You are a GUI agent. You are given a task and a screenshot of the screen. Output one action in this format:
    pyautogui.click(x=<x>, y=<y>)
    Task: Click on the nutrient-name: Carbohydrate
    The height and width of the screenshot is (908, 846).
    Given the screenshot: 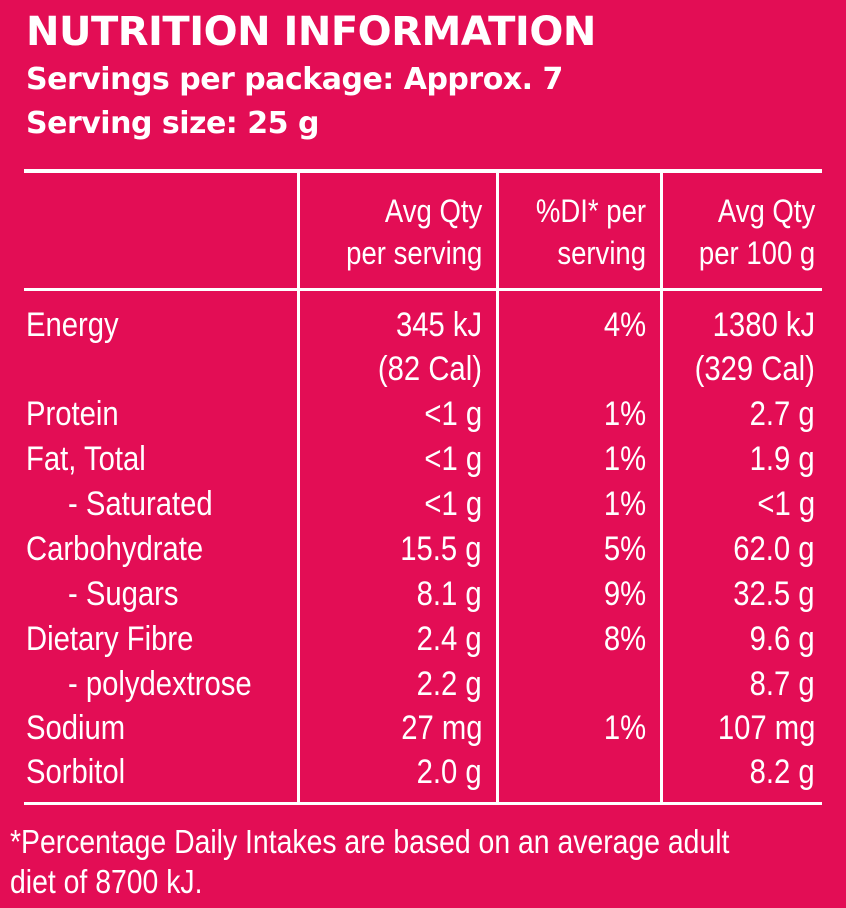 What is the action you would take?
    pyautogui.click(x=115, y=549)
    